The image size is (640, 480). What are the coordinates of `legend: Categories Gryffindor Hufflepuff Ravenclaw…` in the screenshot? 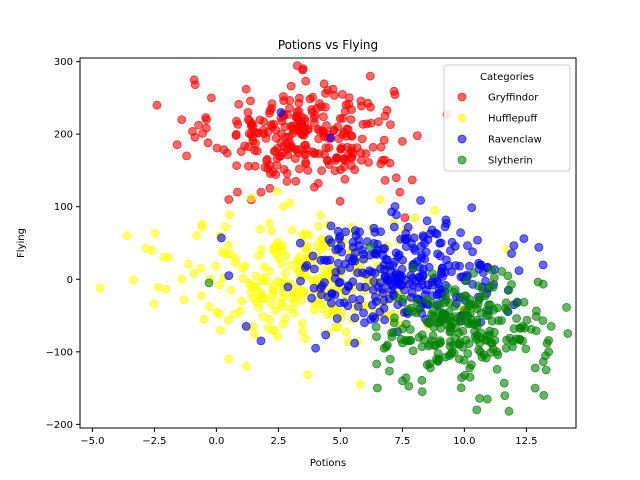 It's located at (507, 118).